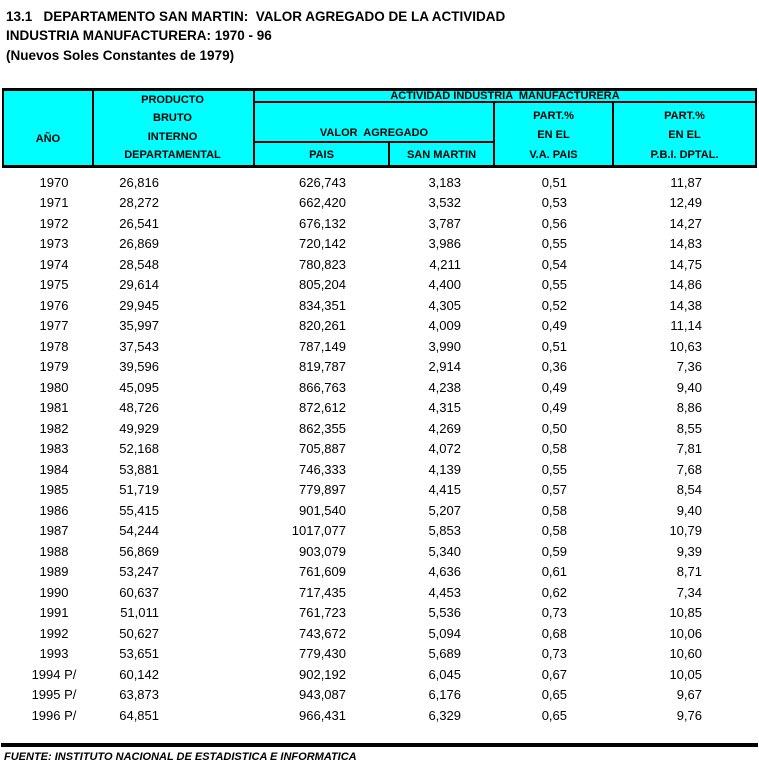 Image resolution: width=759 pixels, height=769 pixels. I want to click on table-row: 1994 P/60,142 902,192 6,045 0,67 10,05, so click(379, 674).